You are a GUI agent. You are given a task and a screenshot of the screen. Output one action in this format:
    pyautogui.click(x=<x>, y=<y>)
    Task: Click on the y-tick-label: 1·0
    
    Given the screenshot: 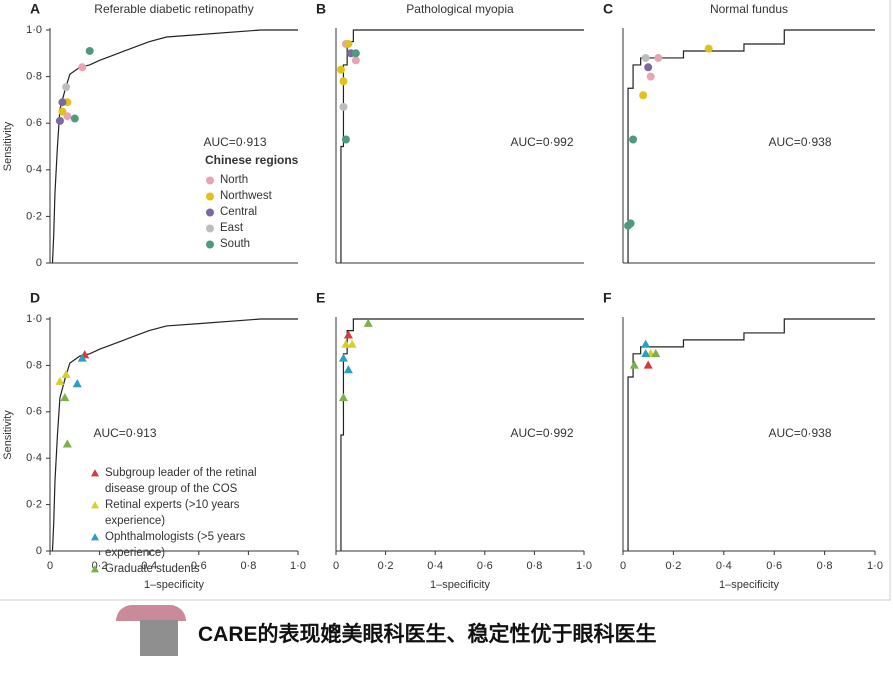 What is the action you would take?
    pyautogui.click(x=34, y=30)
    